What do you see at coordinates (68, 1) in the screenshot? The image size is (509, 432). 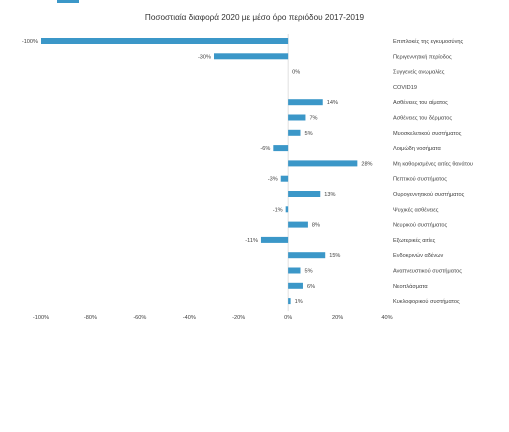 I see `top-accent-bar` at bounding box center [68, 1].